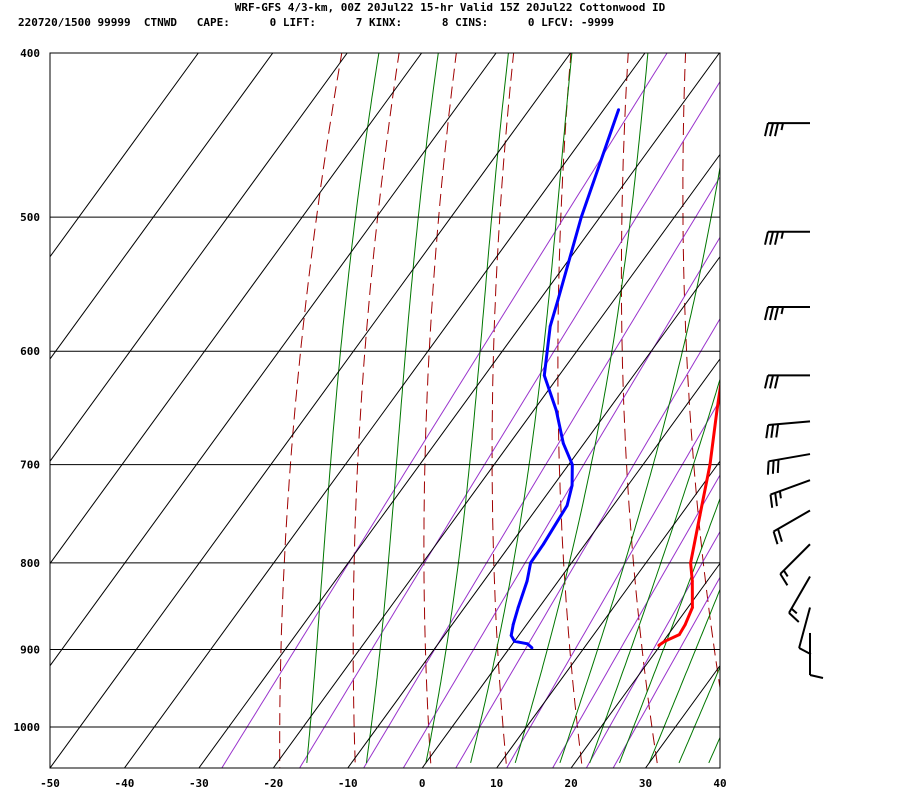 The height and width of the screenshot is (800, 900). Describe the element at coordinates (30, 563) in the screenshot. I see `pressure-tick-label-800: 800` at that location.